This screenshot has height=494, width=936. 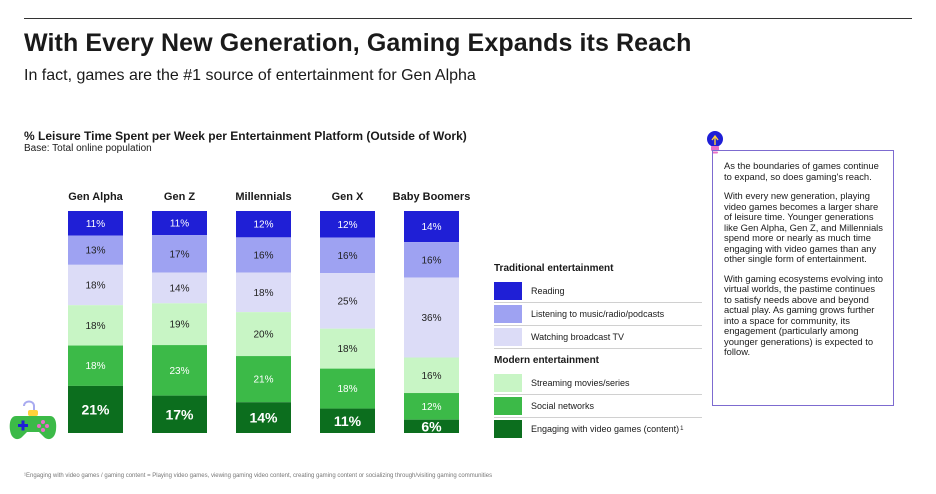 What do you see at coordinates (578, 337) in the screenshot?
I see `legend-label: Watching broadcast TV` at bounding box center [578, 337].